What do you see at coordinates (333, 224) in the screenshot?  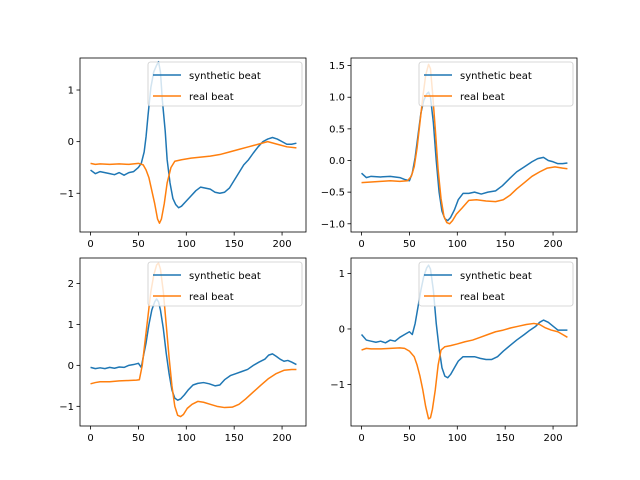 I see `y-tick-label: −1.0` at bounding box center [333, 224].